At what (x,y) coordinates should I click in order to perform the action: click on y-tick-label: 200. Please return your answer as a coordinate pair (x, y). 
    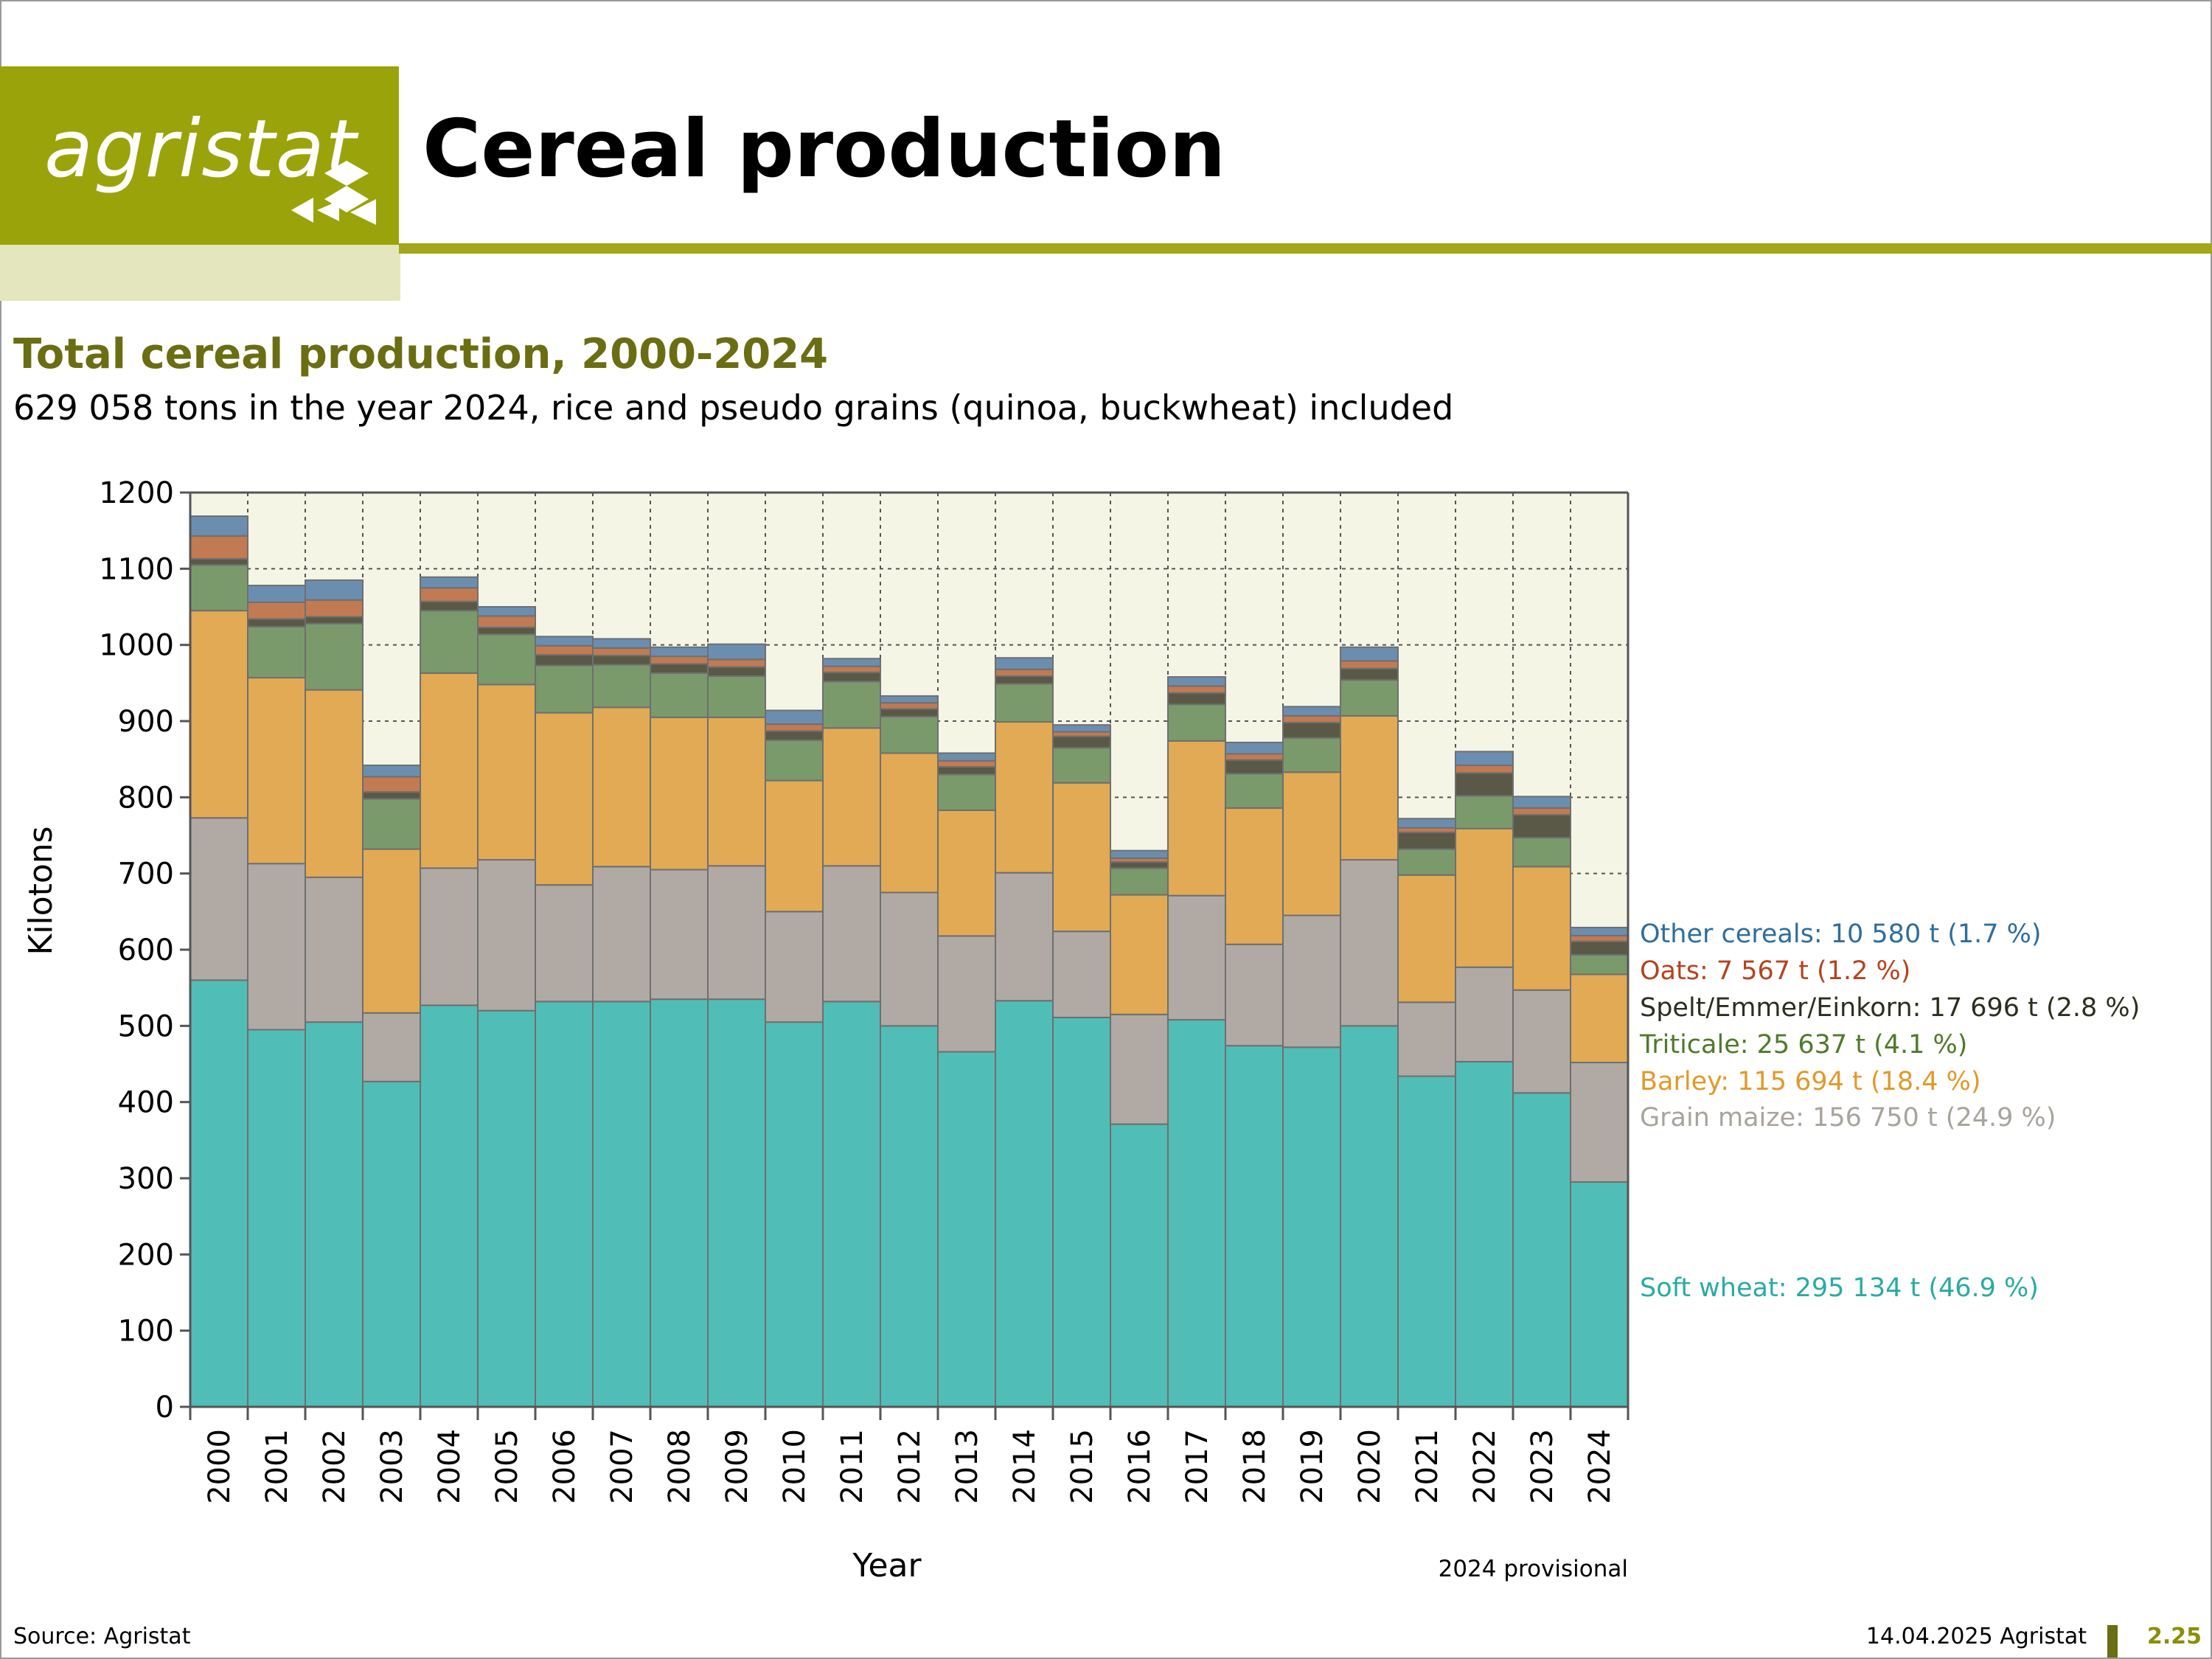
    Looking at the image, I should click on (146, 1255).